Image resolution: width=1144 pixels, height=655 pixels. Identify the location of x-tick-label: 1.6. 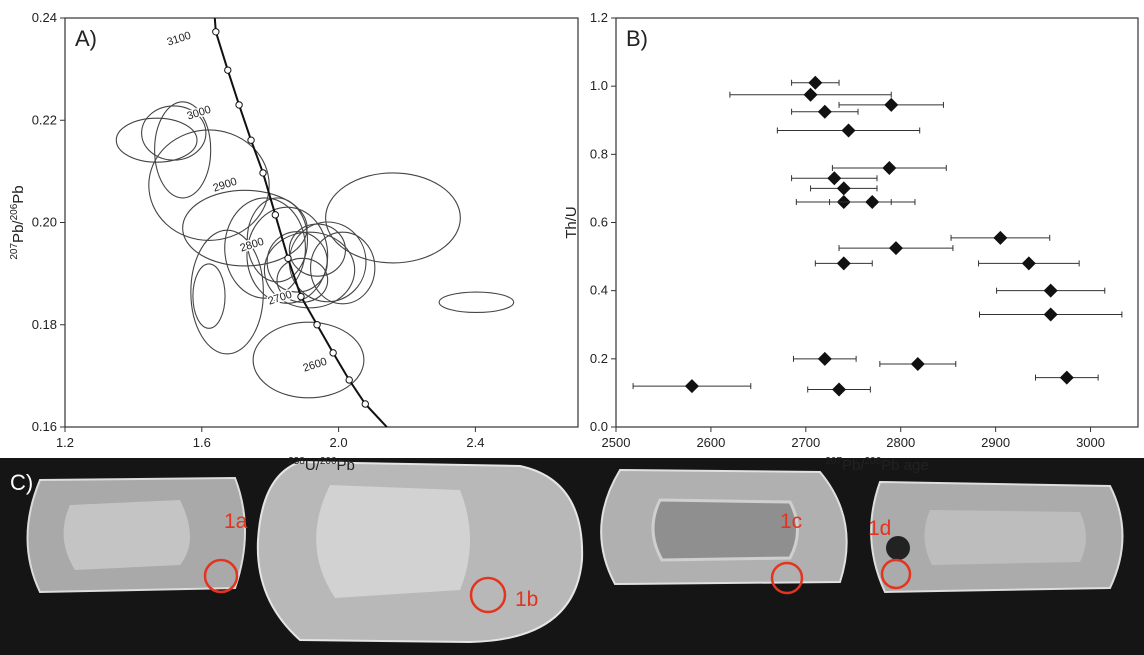
(202, 442).